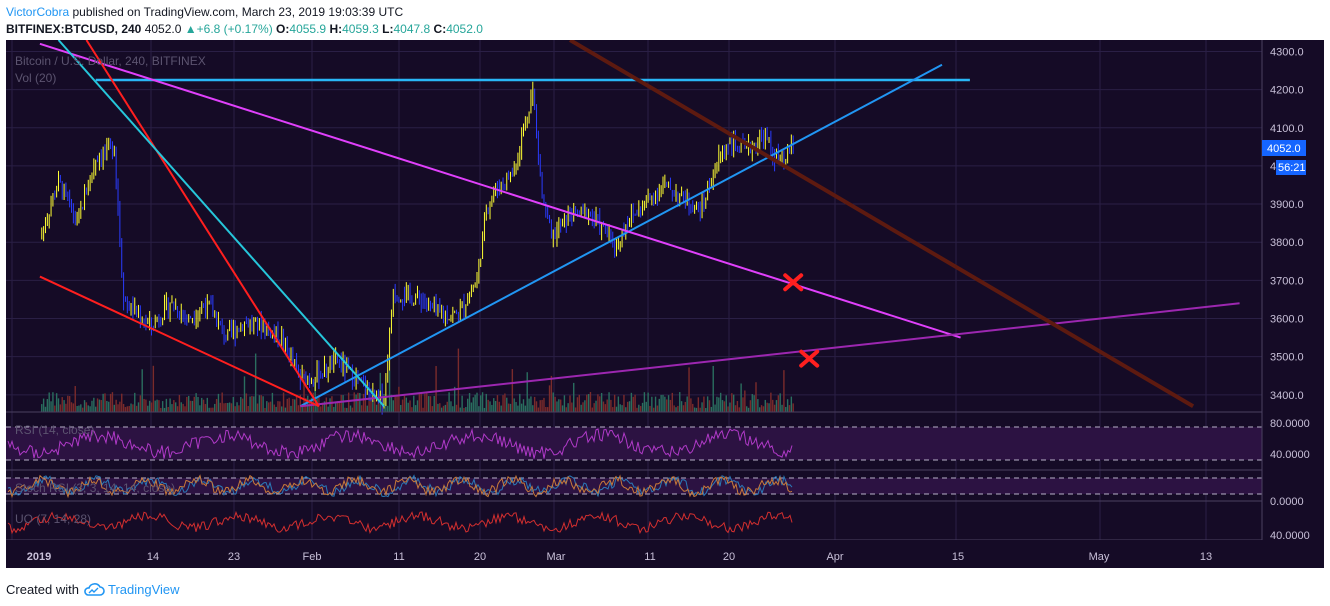 This screenshot has width=1330, height=606. Describe the element at coordinates (312, 557) in the screenshot. I see `time-tick-label: Feb` at that location.